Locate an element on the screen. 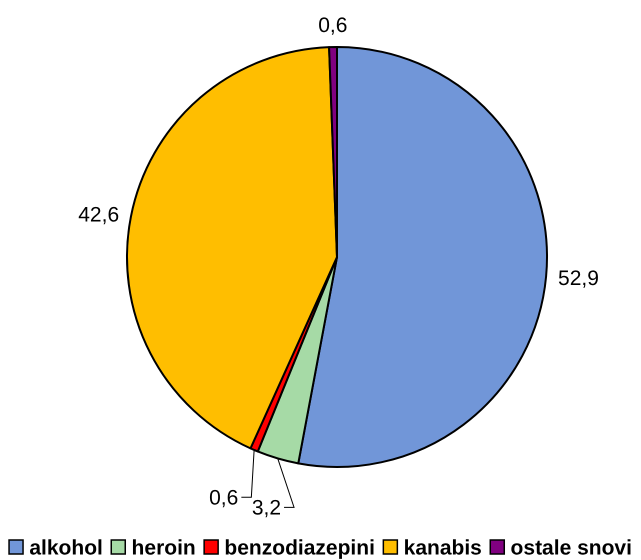 The image size is (641, 560). legend-label: kanabis is located at coordinates (443, 548).